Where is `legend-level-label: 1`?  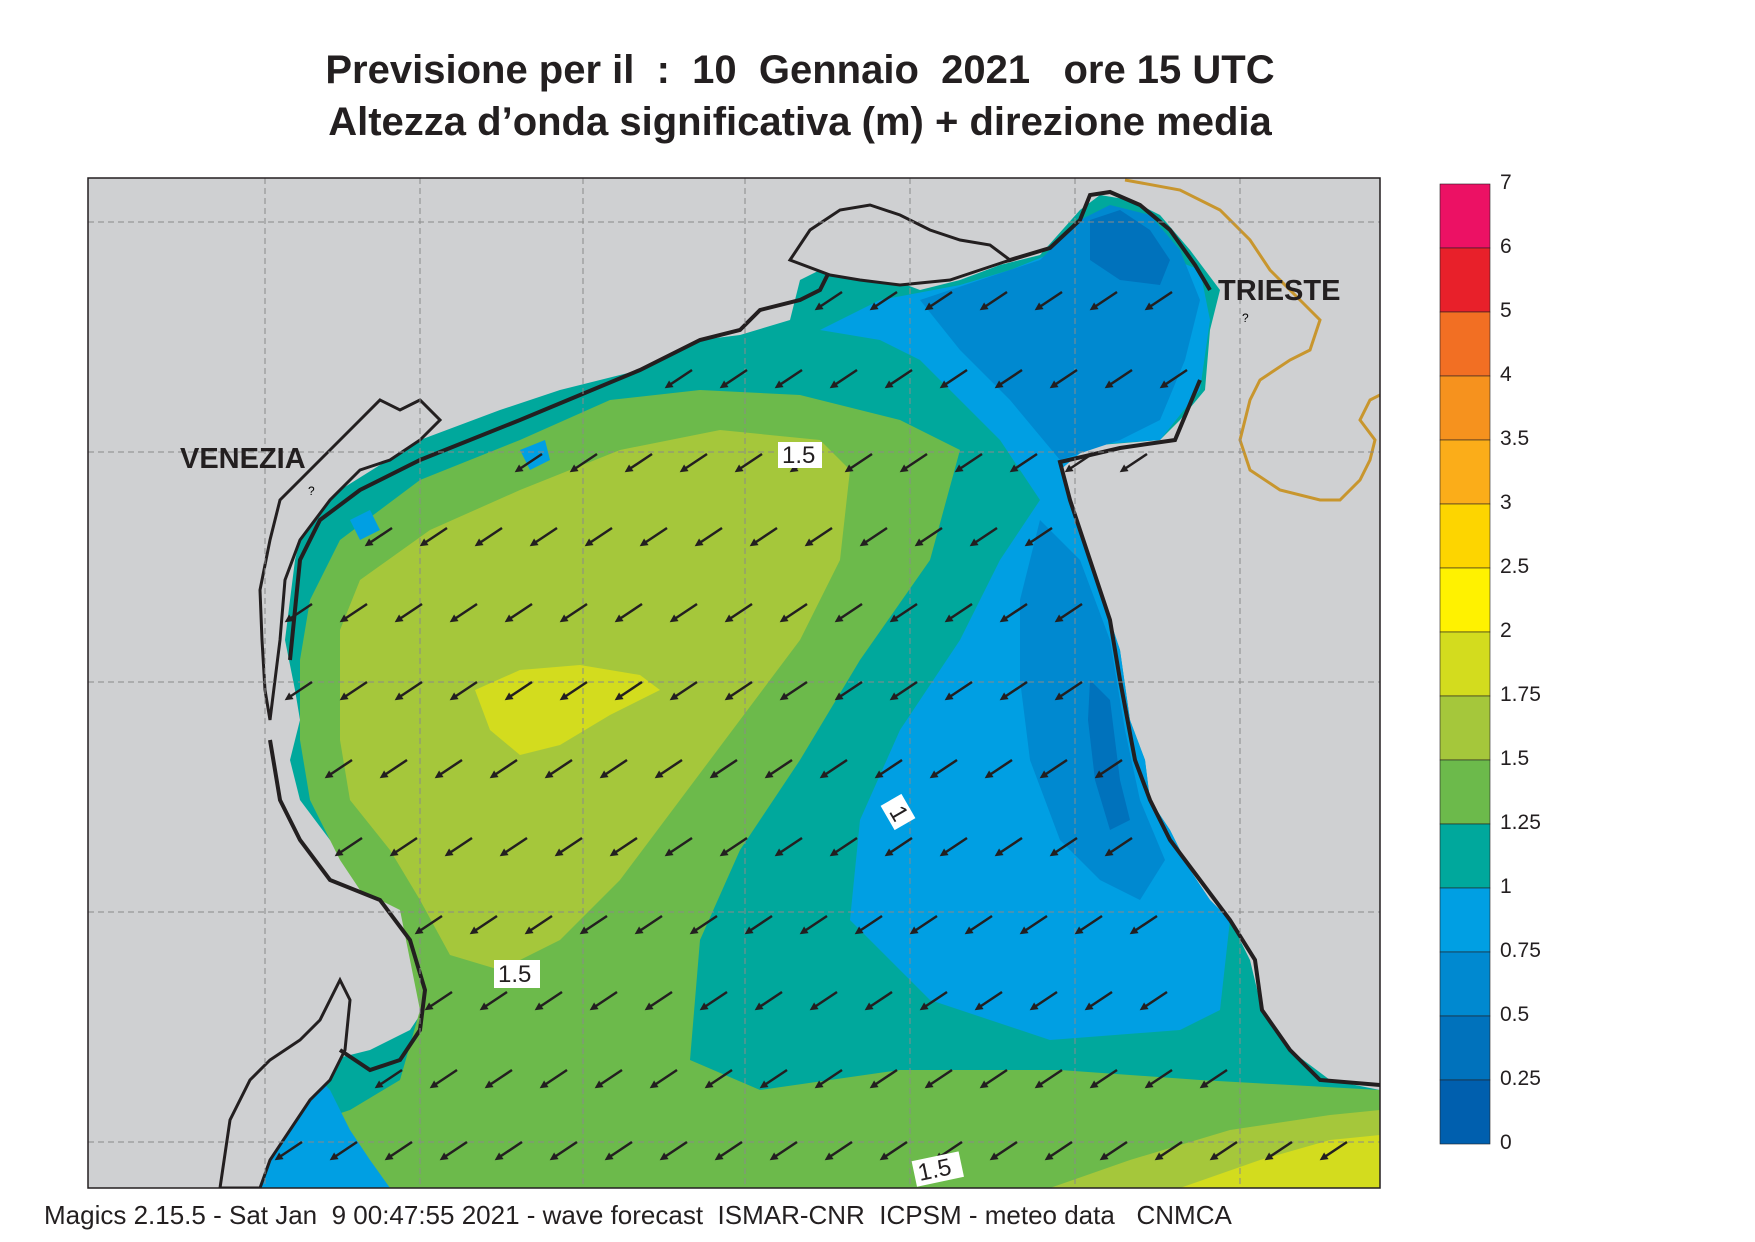 legend-level-label: 1 is located at coordinates (1506, 886).